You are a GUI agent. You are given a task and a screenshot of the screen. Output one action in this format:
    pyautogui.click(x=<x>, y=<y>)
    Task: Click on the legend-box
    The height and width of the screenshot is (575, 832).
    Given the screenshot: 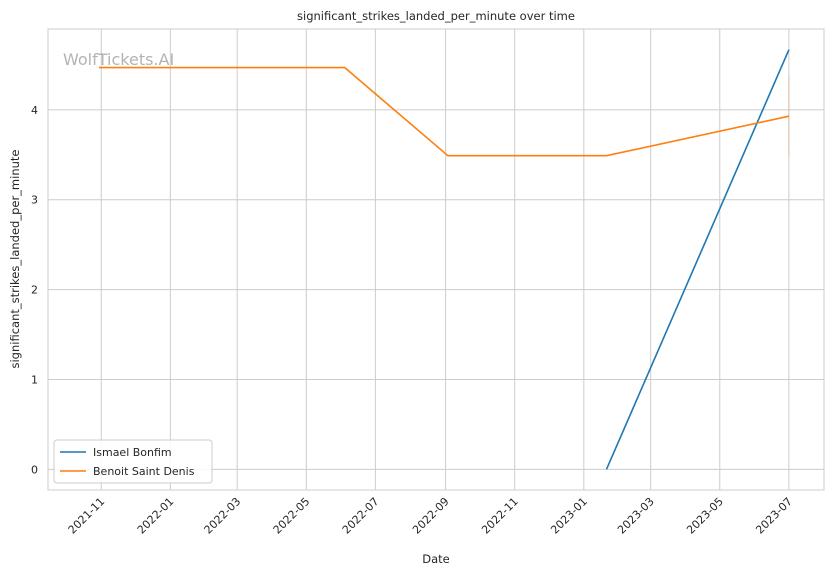 What is the action you would take?
    pyautogui.click(x=133, y=461)
    